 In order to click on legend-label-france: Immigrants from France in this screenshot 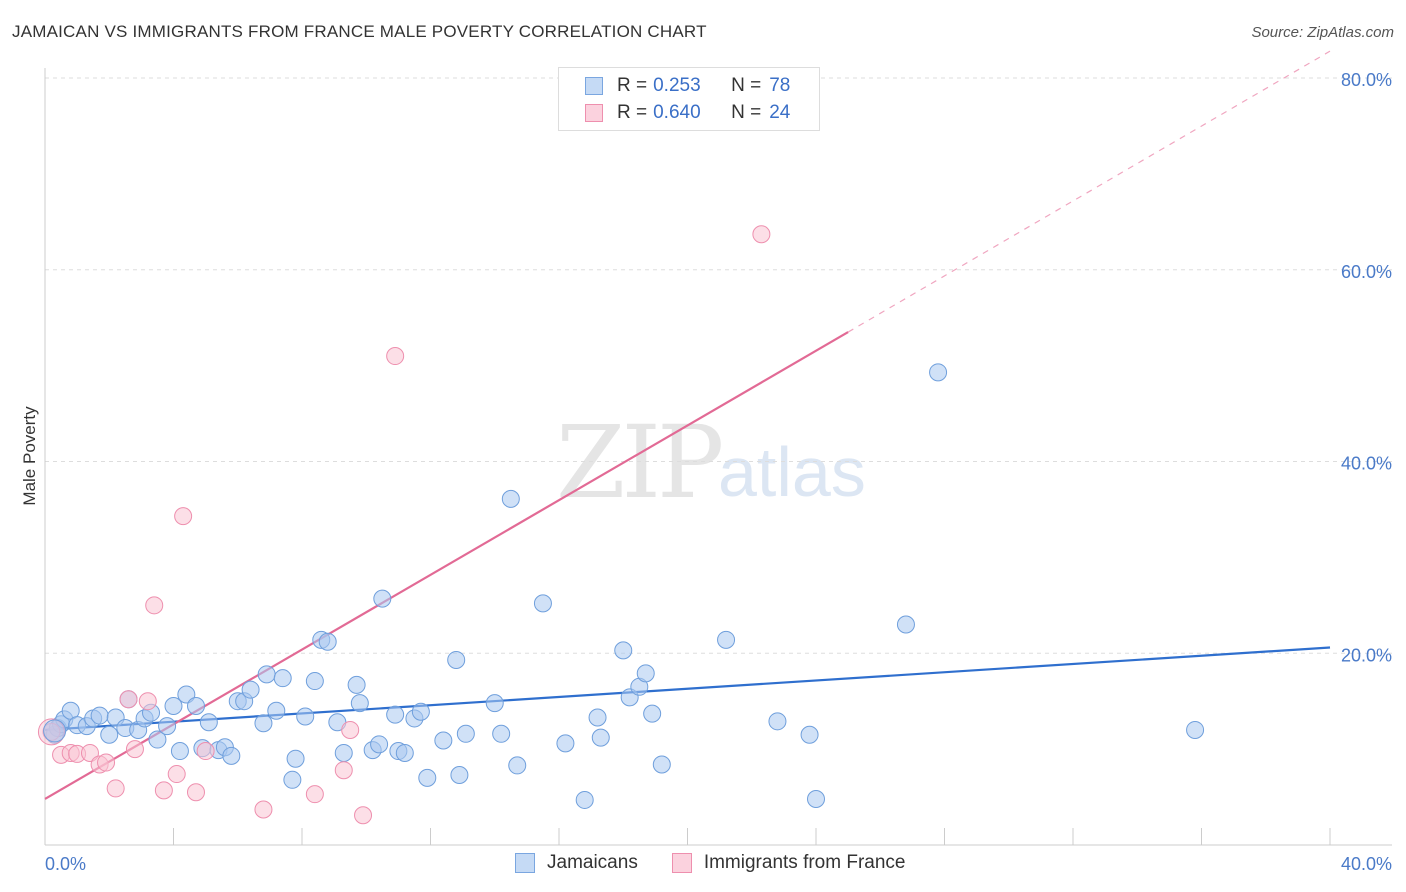, I will do `click(804, 862)`.